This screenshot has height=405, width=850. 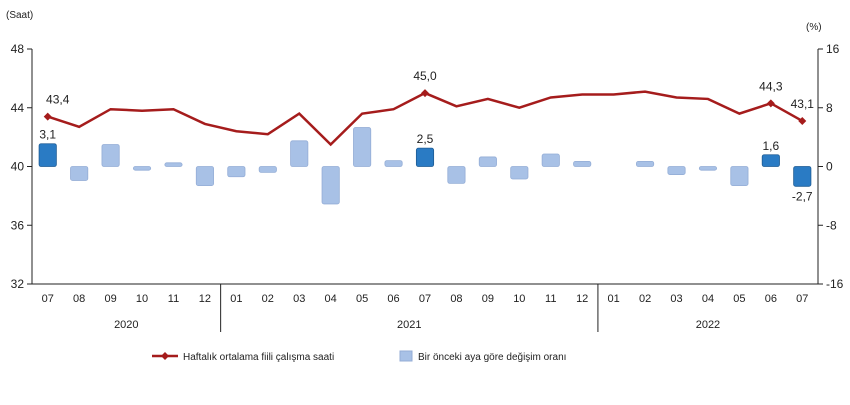 What do you see at coordinates (831, 225) in the screenshot?
I see `right-tick-label: -8` at bounding box center [831, 225].